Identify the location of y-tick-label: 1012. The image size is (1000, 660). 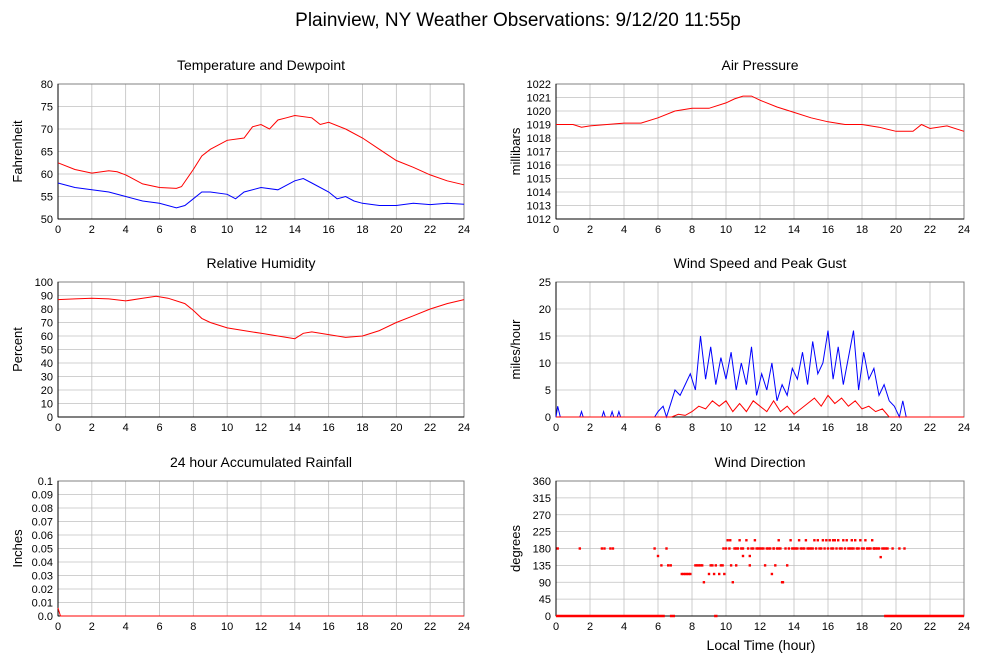
(539, 220).